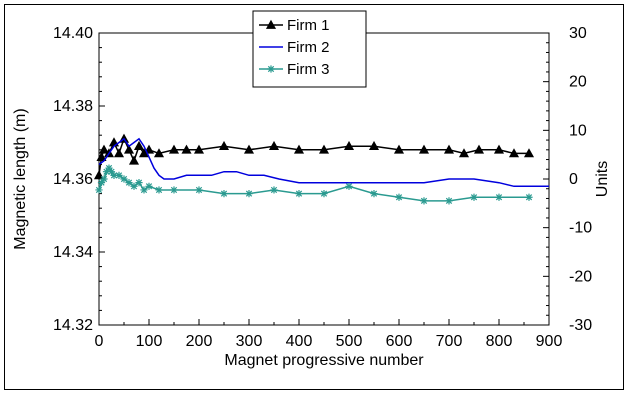 The height and width of the screenshot is (396, 631). Describe the element at coordinates (73, 179) in the screenshot. I see `y-tick-label: 14.36` at that location.